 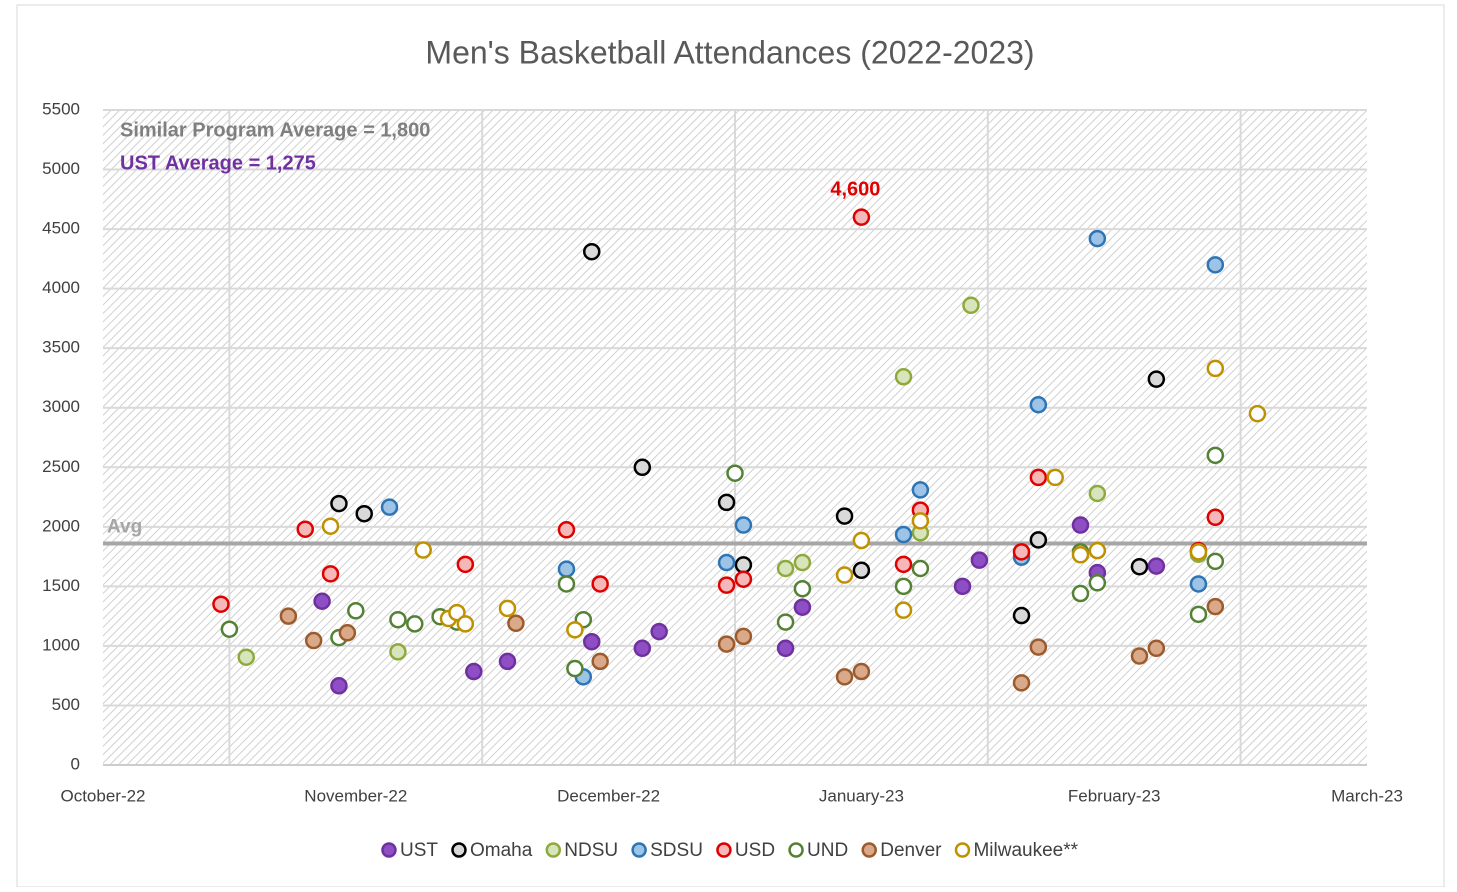 I want to click on x-tick-label: December-22, so click(x=608, y=795).